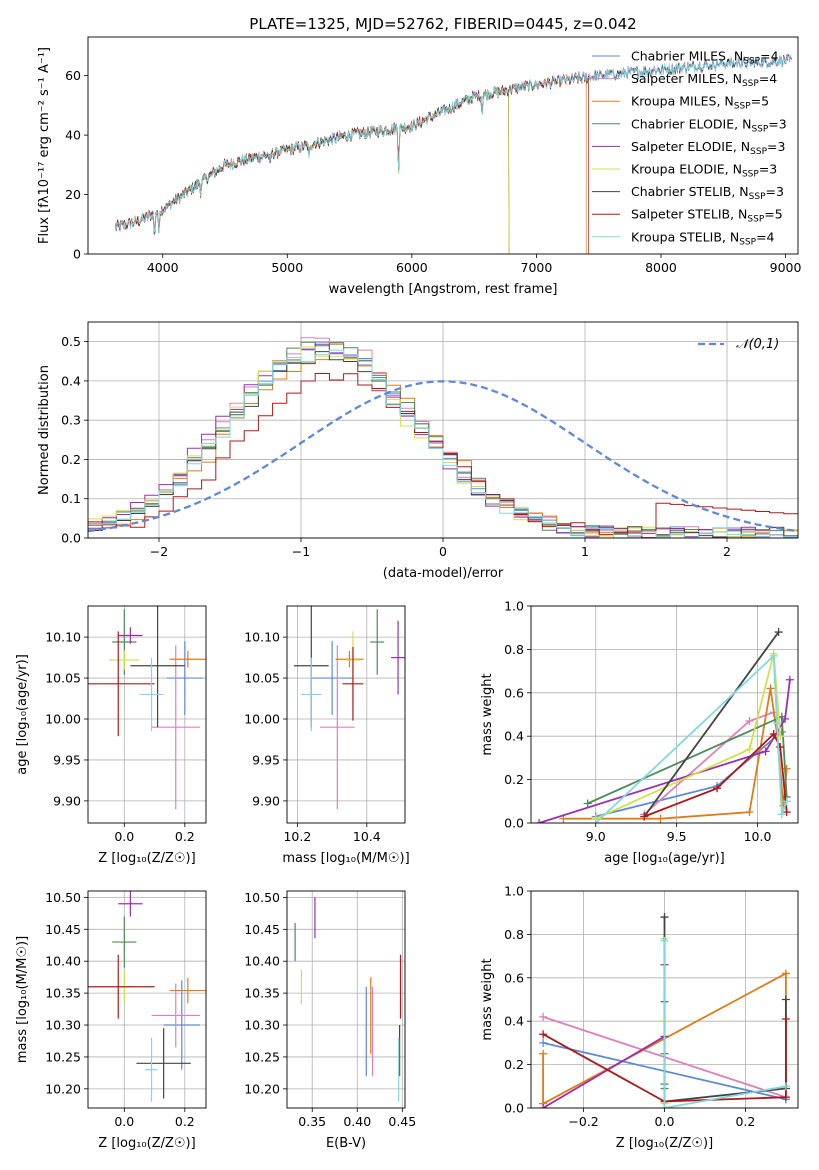  What do you see at coordinates (71, 498) in the screenshot?
I see `y-tick-label: 0.1` at bounding box center [71, 498].